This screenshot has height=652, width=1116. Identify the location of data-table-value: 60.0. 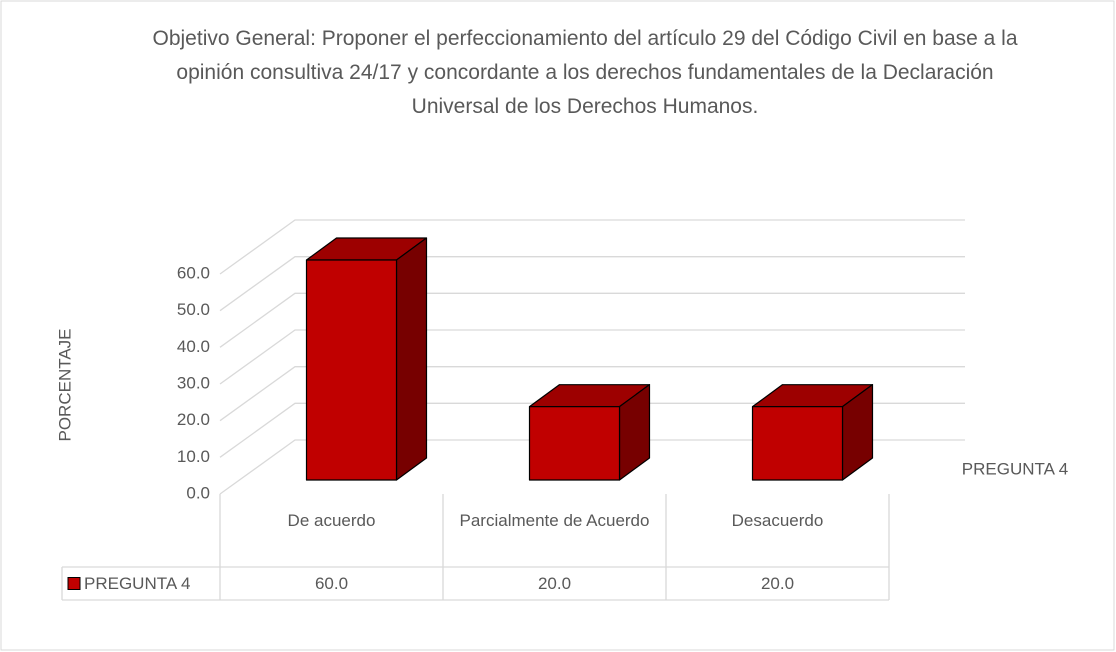
(331, 583).